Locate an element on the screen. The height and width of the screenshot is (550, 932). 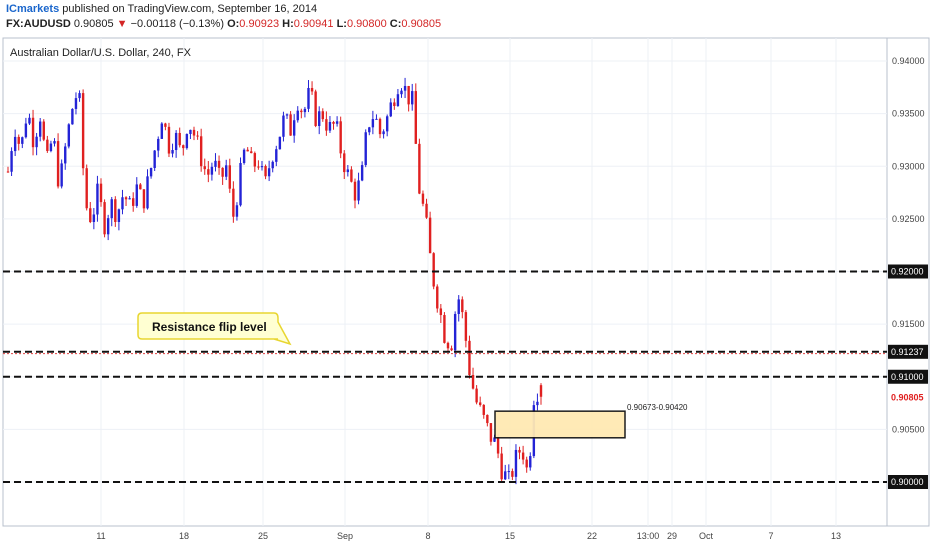
level-price-label: 0.90000 is located at coordinates (907, 482).